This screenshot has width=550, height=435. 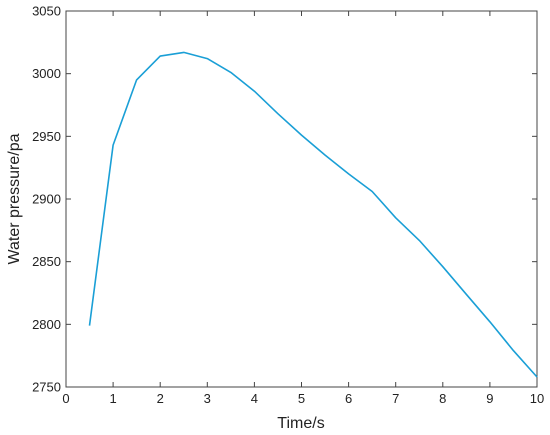 What do you see at coordinates (46, 261) in the screenshot?
I see `y-tick-label: 2850` at bounding box center [46, 261].